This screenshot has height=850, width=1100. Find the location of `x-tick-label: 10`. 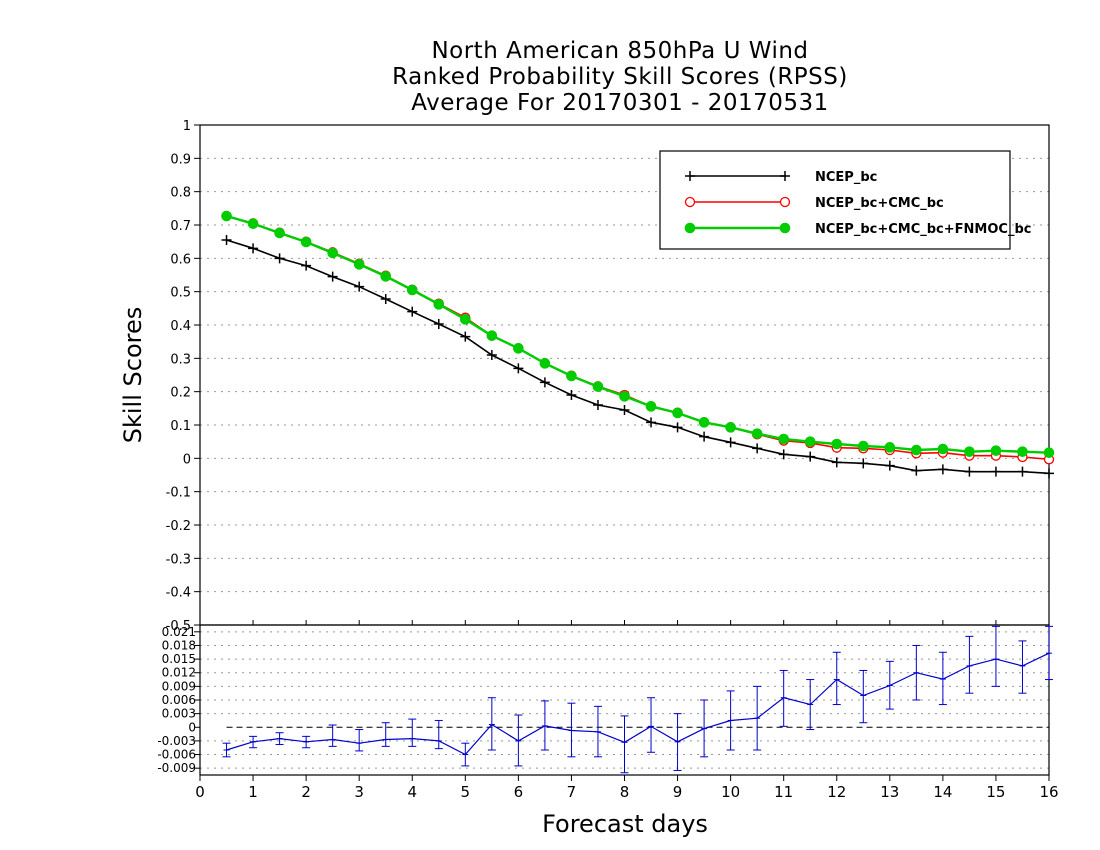

x-tick-label: 10 is located at coordinates (730, 792).